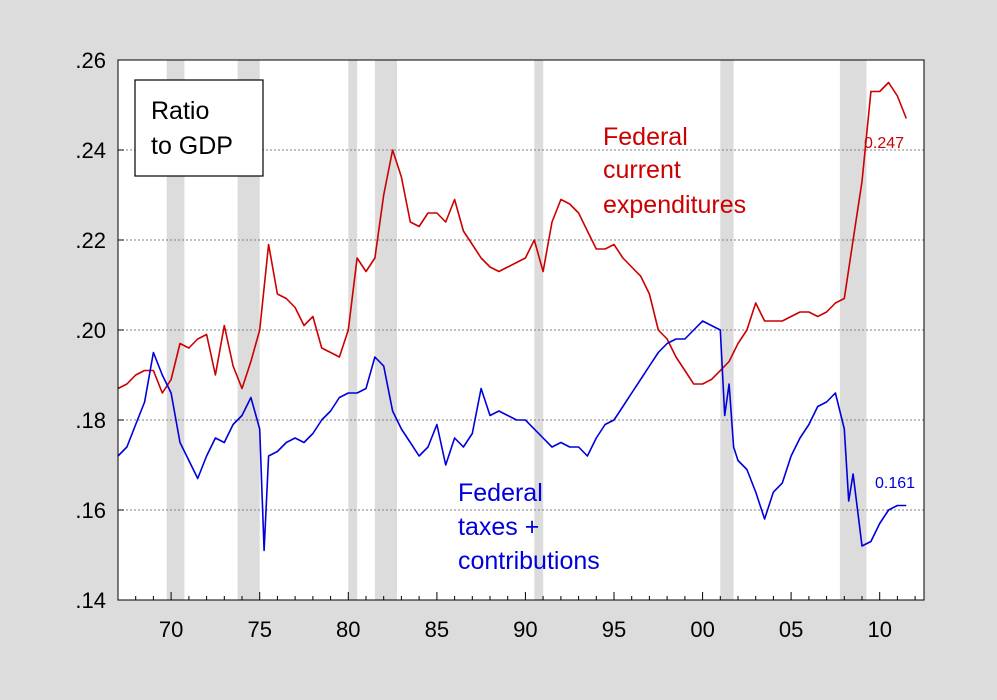 The width and height of the screenshot is (997, 700). I want to click on legend-box-line1: Ratio, so click(180, 111).